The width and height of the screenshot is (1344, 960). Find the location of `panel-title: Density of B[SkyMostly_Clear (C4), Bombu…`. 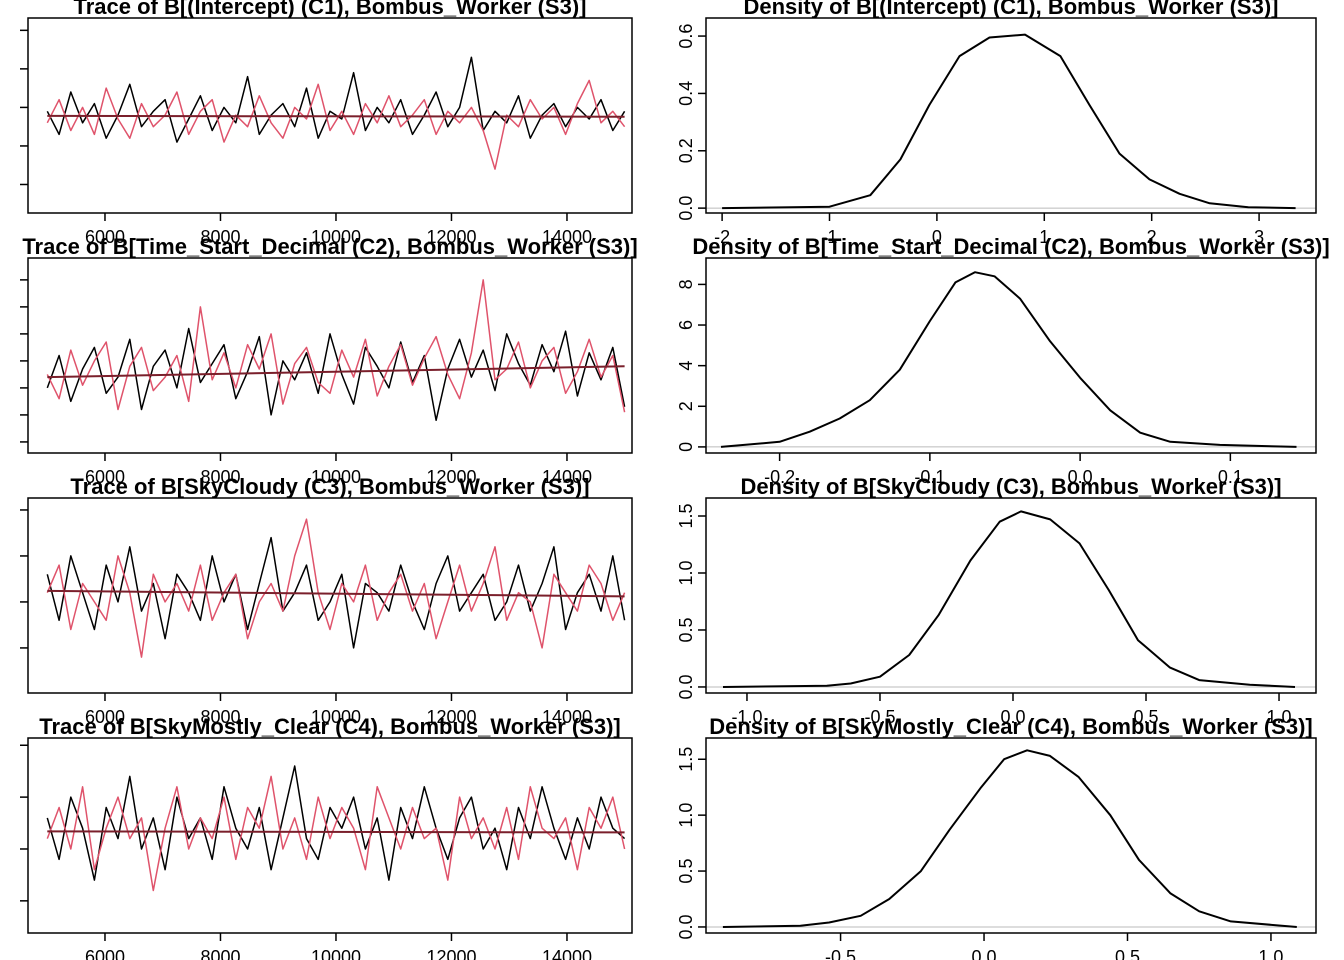

panel-title: Density of B[SkyMostly_Clear (C4), Bombu… is located at coordinates (1011, 726).